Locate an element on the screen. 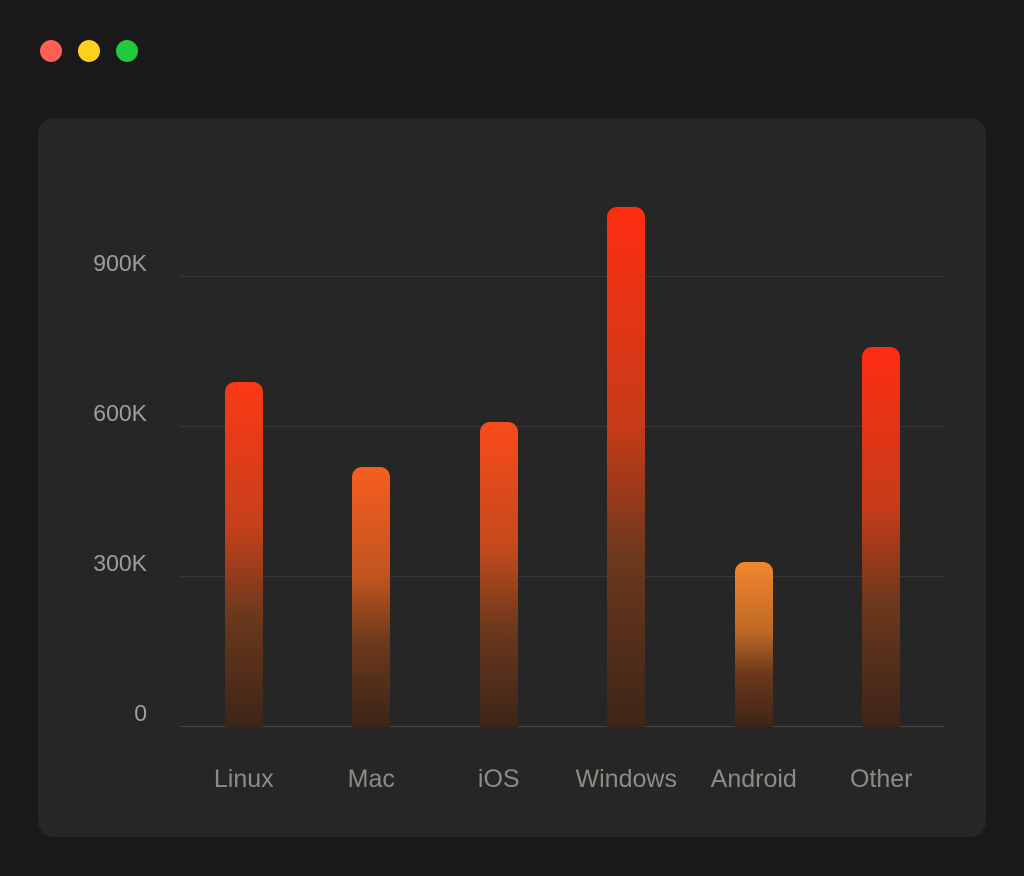  gridline-900K is located at coordinates (562, 276).